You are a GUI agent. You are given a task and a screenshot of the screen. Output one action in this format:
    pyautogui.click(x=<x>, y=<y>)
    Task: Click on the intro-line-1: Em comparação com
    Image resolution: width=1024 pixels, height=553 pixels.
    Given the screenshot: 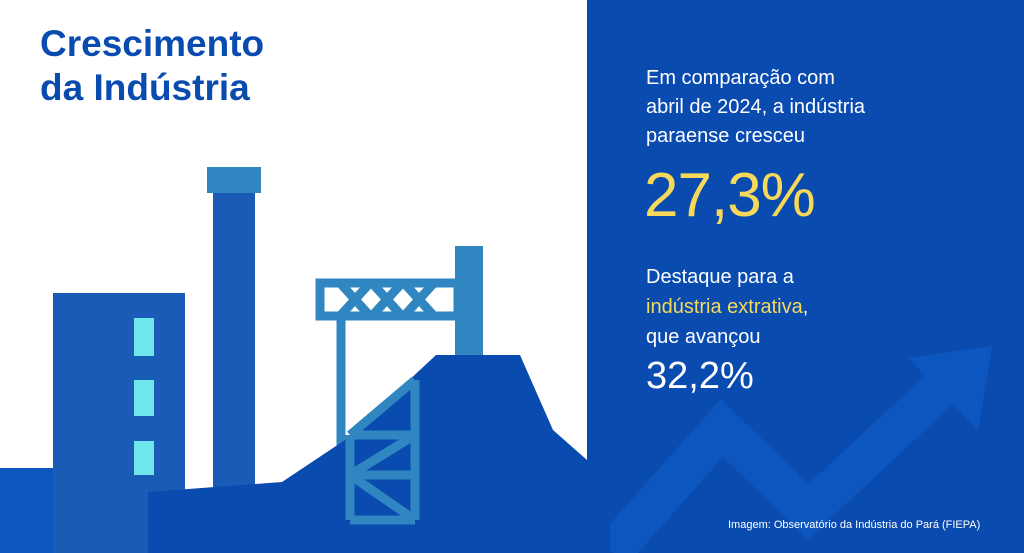 What is the action you would take?
    pyautogui.click(x=740, y=78)
    